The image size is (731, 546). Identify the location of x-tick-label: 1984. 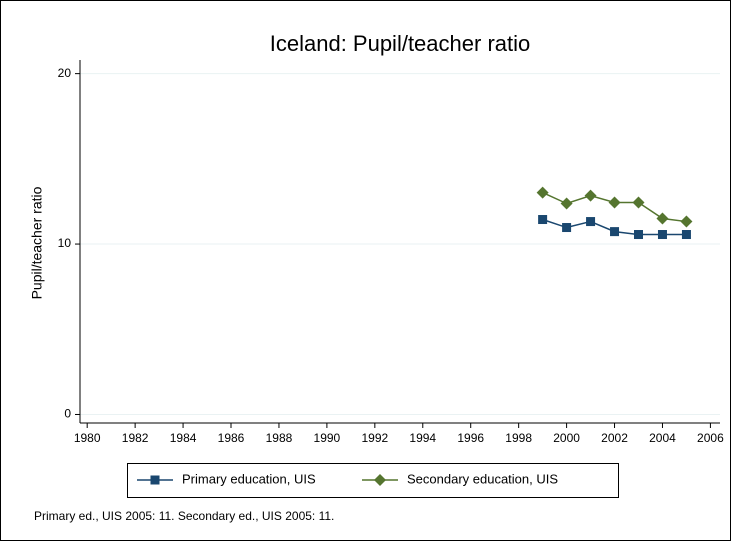
(183, 438).